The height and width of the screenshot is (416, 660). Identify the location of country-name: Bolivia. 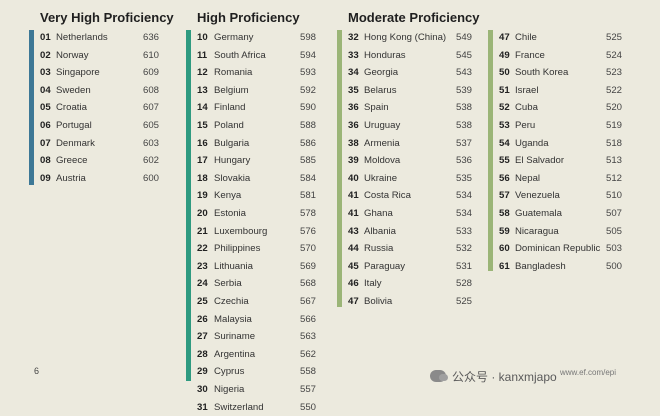
(378, 301).